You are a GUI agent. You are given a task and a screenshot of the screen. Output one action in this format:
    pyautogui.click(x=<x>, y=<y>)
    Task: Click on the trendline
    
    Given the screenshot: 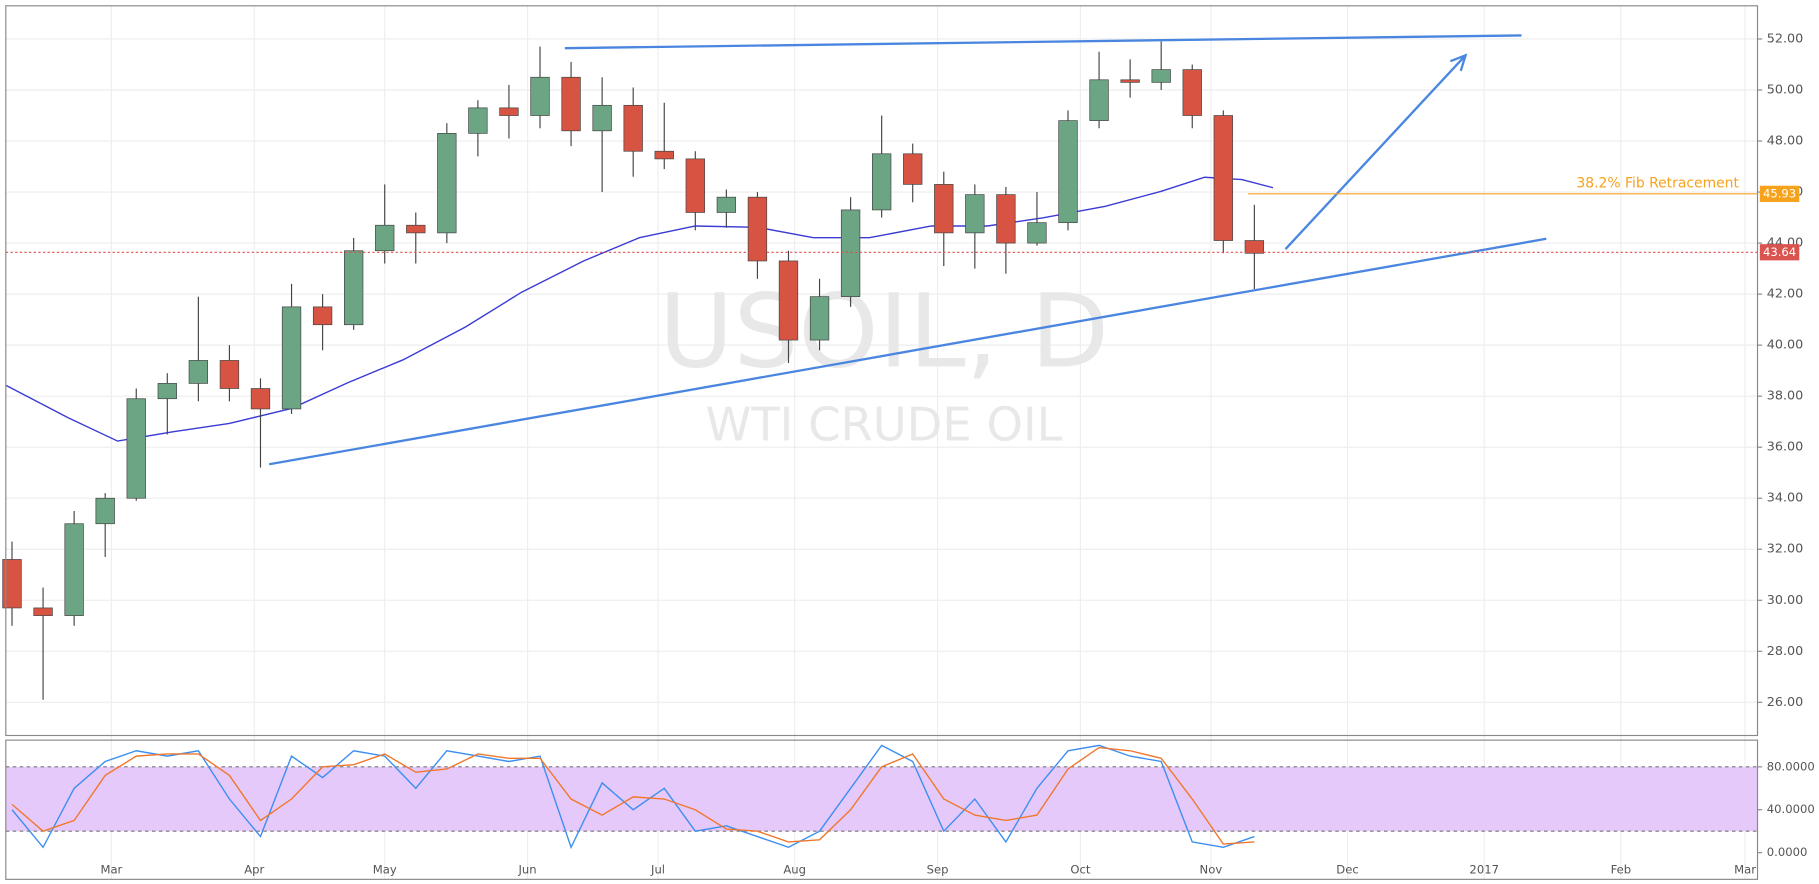 What is the action you would take?
    pyautogui.click(x=1043, y=42)
    